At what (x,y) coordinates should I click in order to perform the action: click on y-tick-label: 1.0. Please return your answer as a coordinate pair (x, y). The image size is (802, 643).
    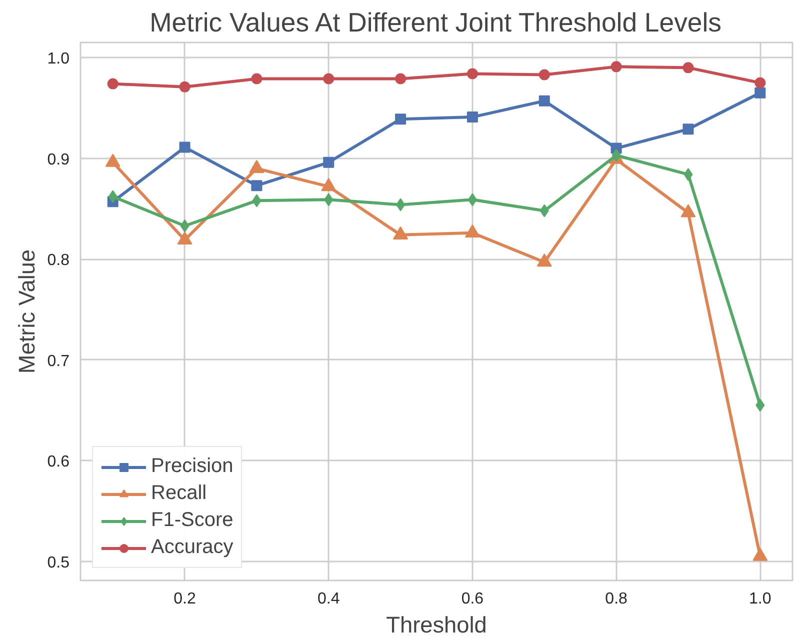
    Looking at the image, I should click on (58, 59).